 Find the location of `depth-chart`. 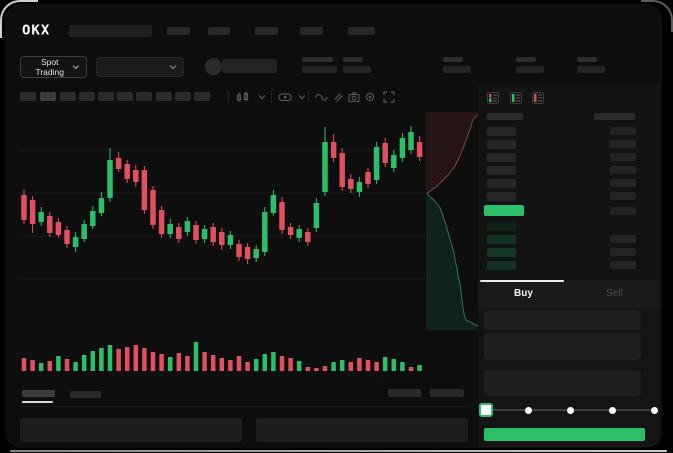

depth-chart is located at coordinates (452, 221).